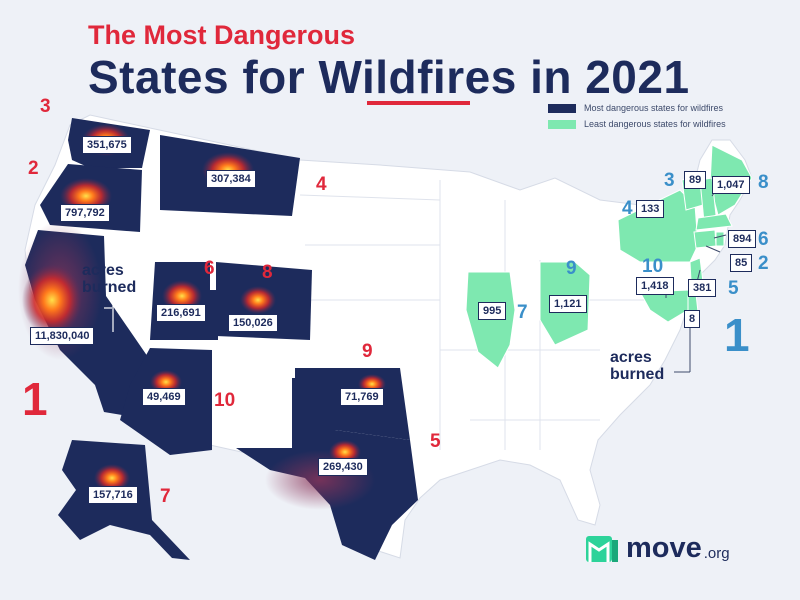 This screenshot has width=800, height=600. Describe the element at coordinates (253, 323) in the screenshot. I see `value-label-colorado: 150,026` at that location.